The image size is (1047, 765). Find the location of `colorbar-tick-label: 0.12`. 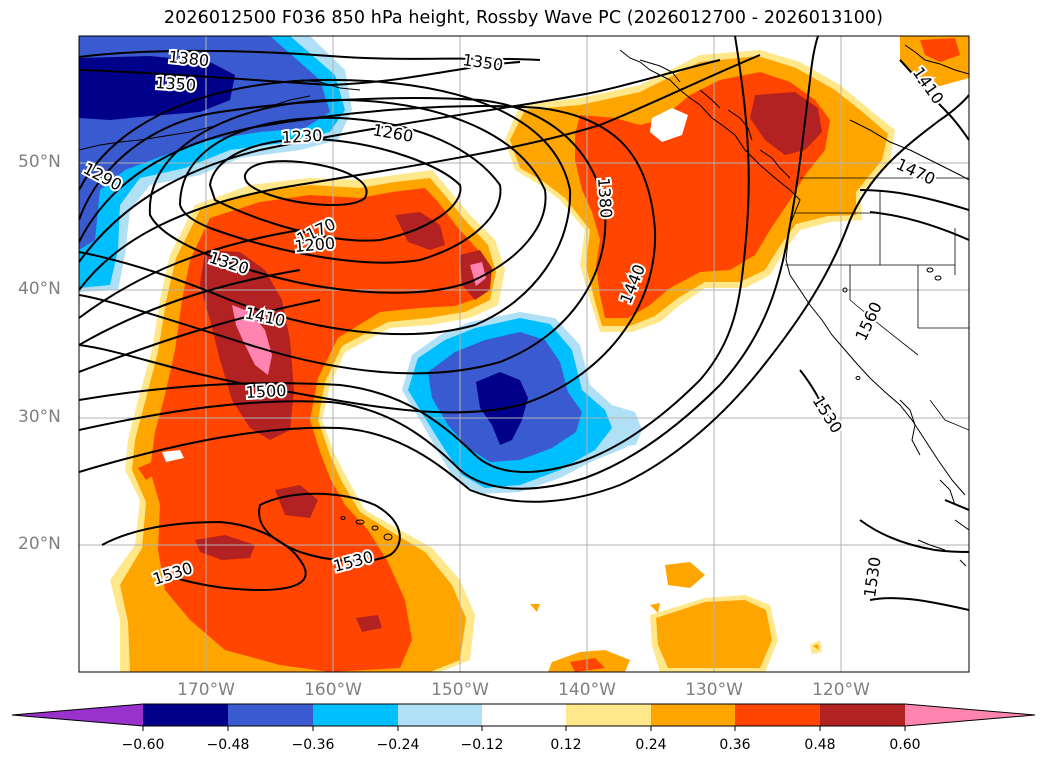

colorbar-tick-label: 0.12 is located at coordinates (566, 745).